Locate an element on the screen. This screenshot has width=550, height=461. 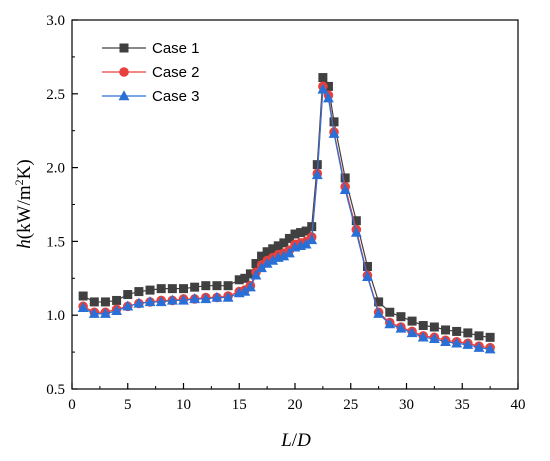
x-tick-label: 10 is located at coordinates (183, 405).